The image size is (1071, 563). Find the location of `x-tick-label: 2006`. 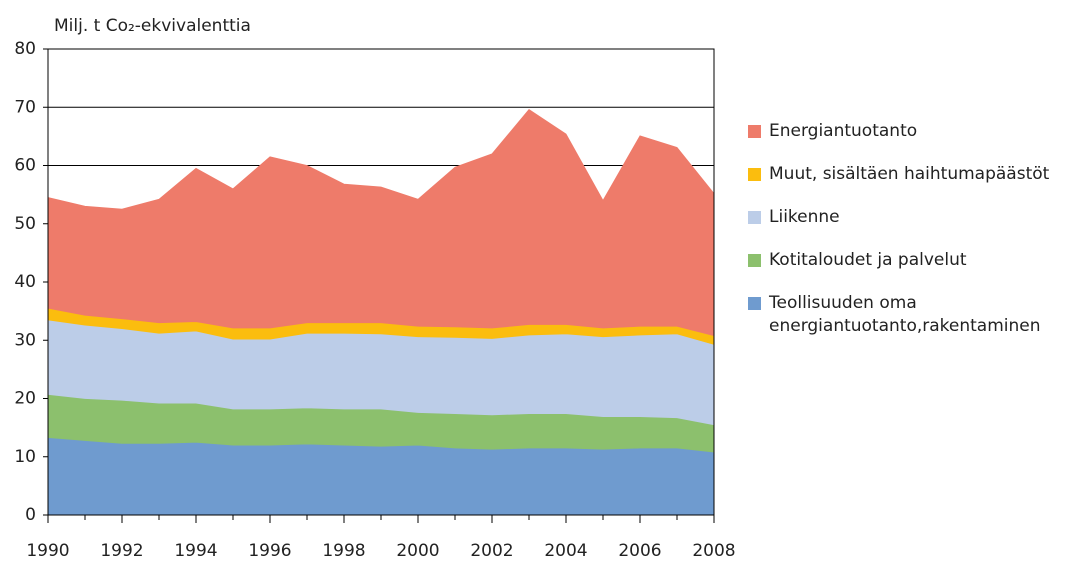

x-tick-label: 2006 is located at coordinates (639, 551).